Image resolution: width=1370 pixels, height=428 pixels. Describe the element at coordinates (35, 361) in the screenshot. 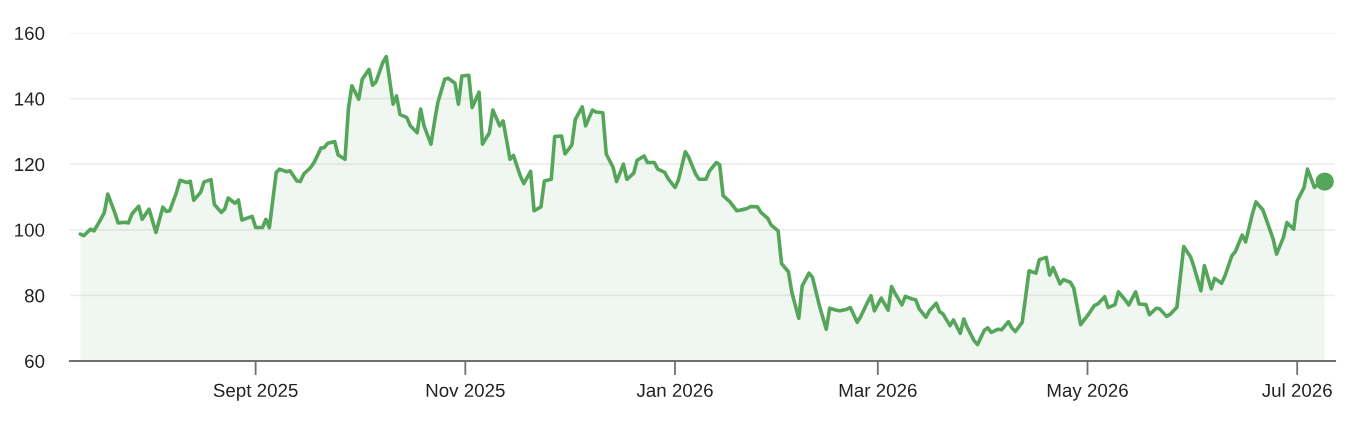

I see `y-tick-label: 60` at that location.